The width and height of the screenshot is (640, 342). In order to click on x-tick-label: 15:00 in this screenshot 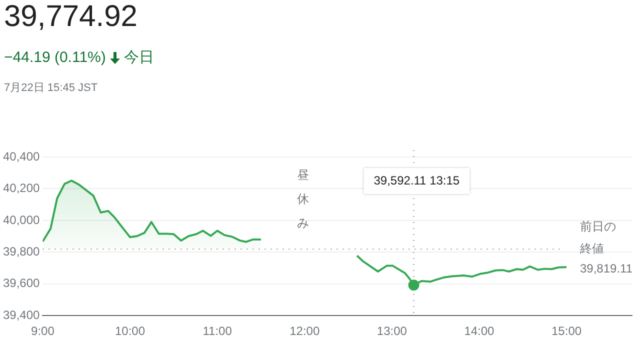, I will do `click(567, 331)`.